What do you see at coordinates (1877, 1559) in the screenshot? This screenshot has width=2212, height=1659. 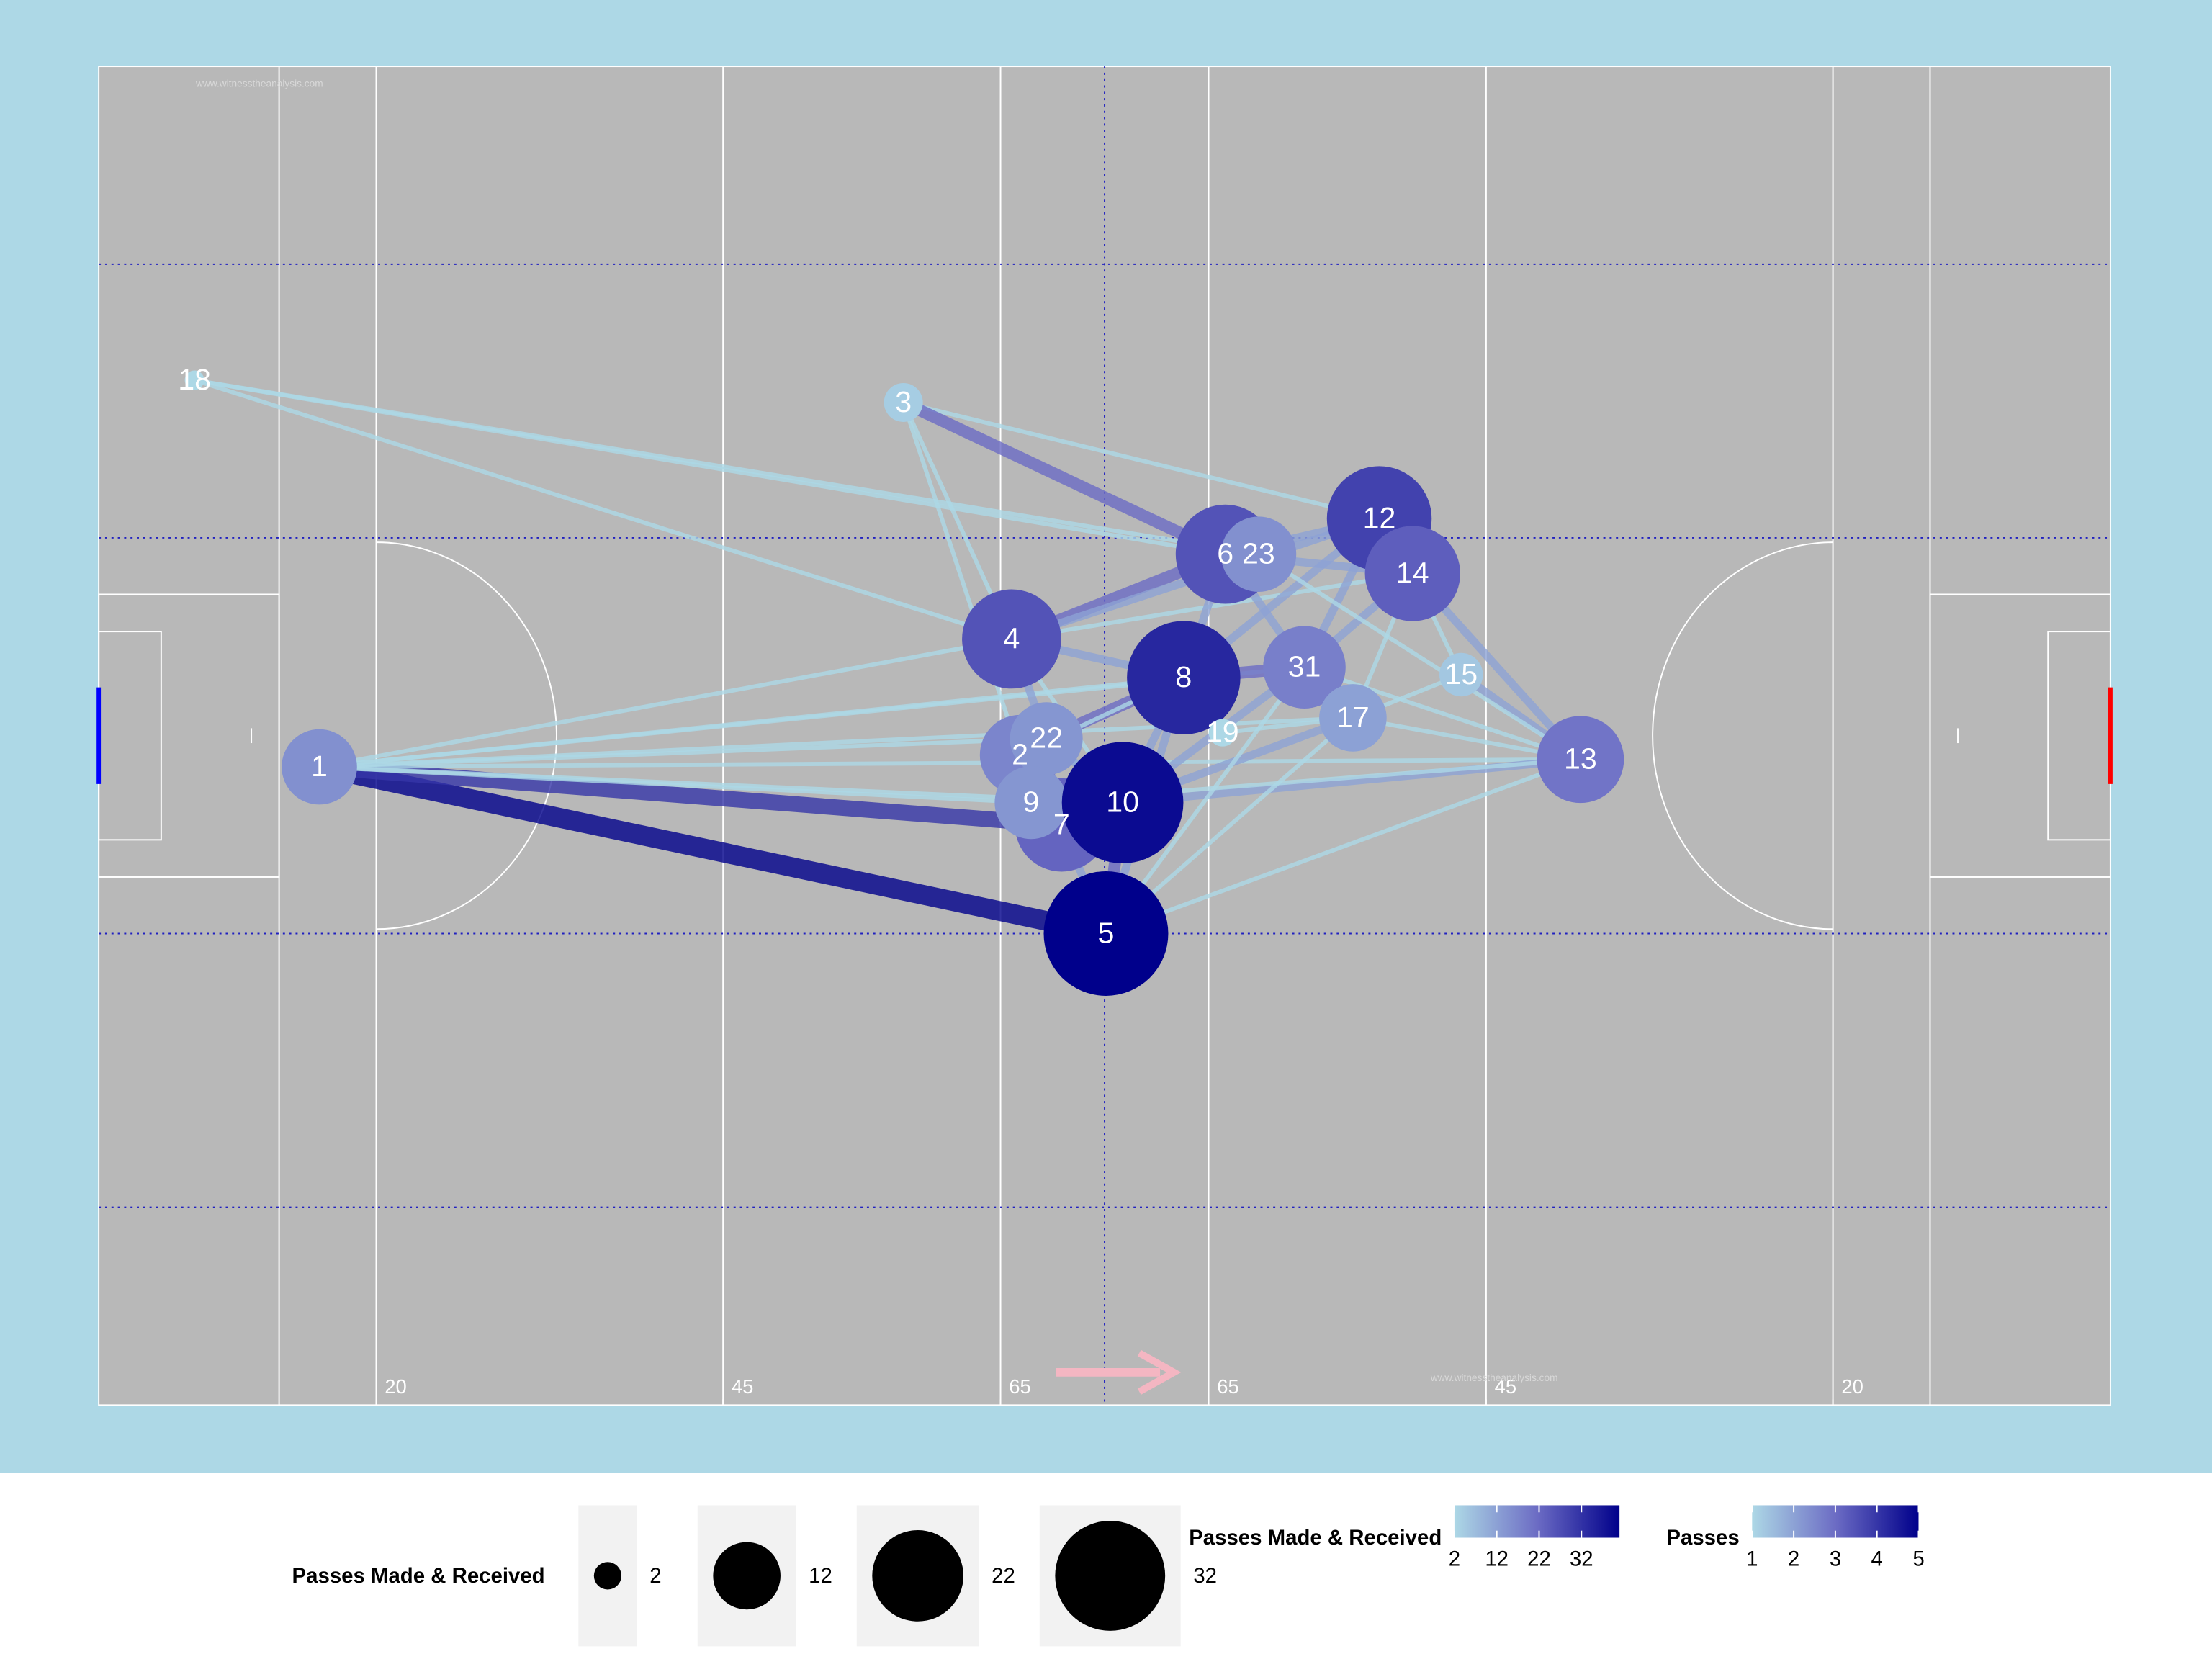 I see `edge-legend-tick-label: 4` at bounding box center [1877, 1559].